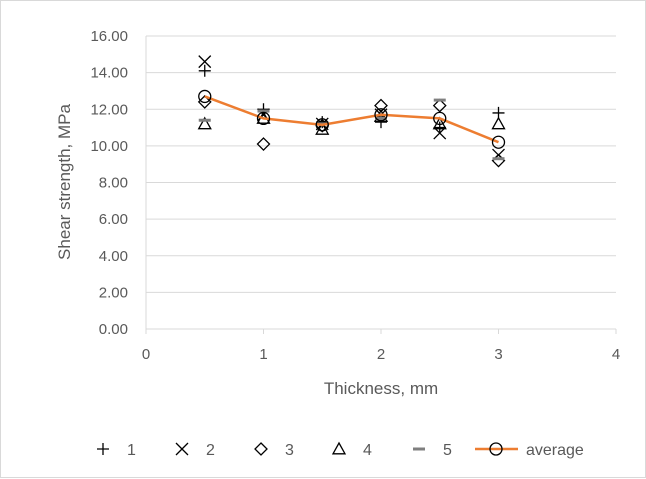  What do you see at coordinates (367, 450) in the screenshot?
I see `legend-label: 4` at bounding box center [367, 450].